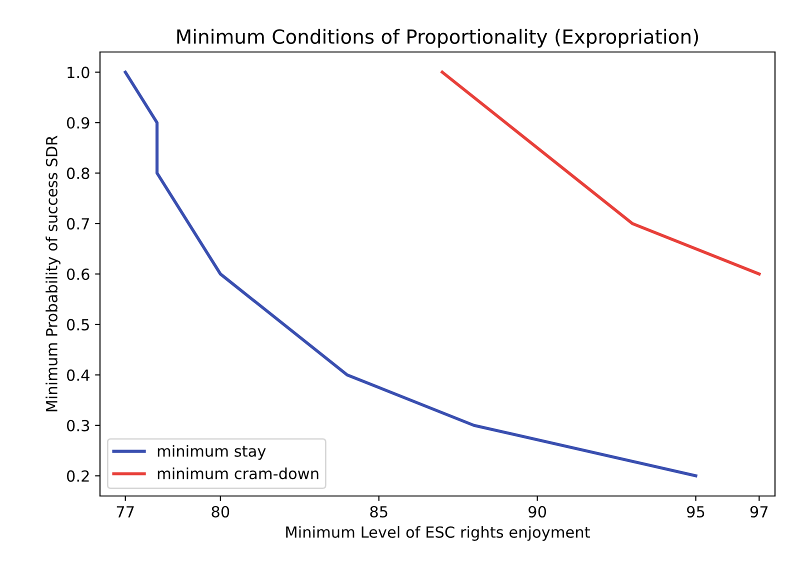 The width and height of the screenshot is (792, 566). Describe the element at coordinates (78, 426) in the screenshot. I see `y-tick-label: 0.3` at that location.